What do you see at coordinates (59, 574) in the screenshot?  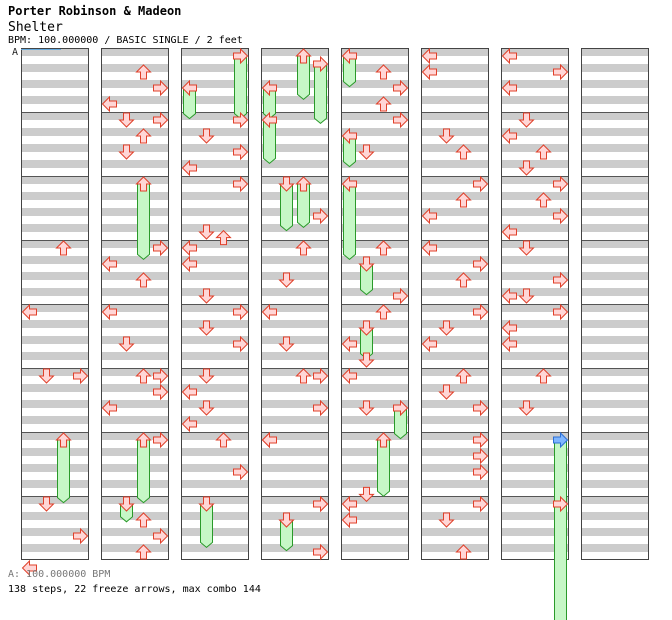 I see `footer-bpm: A: 100.000000 BPM` at bounding box center [59, 574].